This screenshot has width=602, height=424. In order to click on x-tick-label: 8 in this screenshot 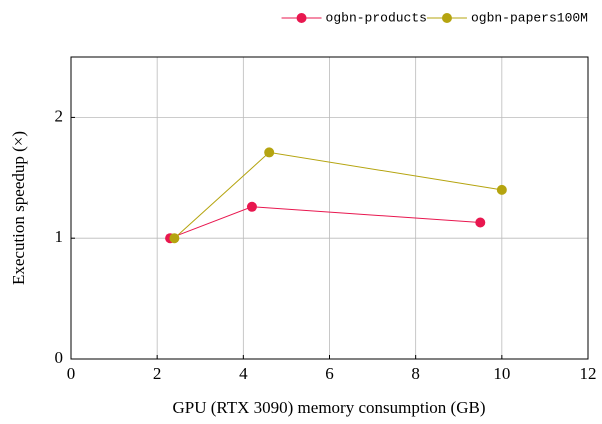, I will do `click(415, 373)`.